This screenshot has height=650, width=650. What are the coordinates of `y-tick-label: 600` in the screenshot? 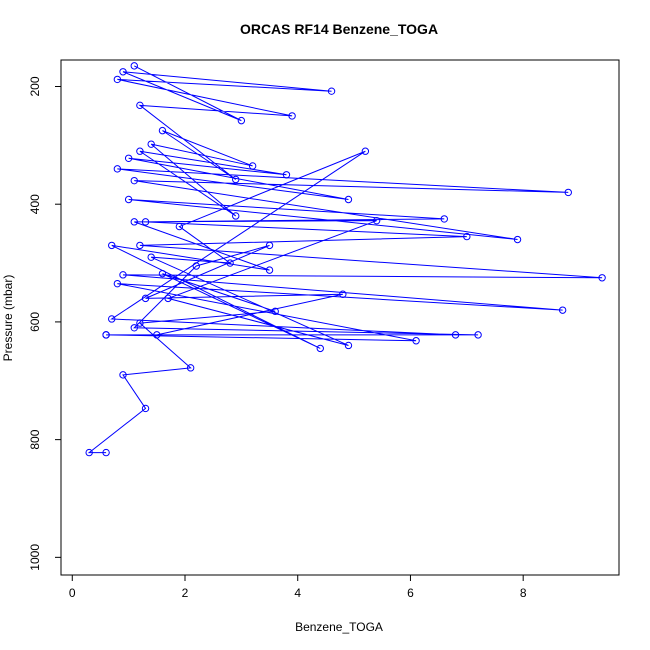 It's located at (35, 322).